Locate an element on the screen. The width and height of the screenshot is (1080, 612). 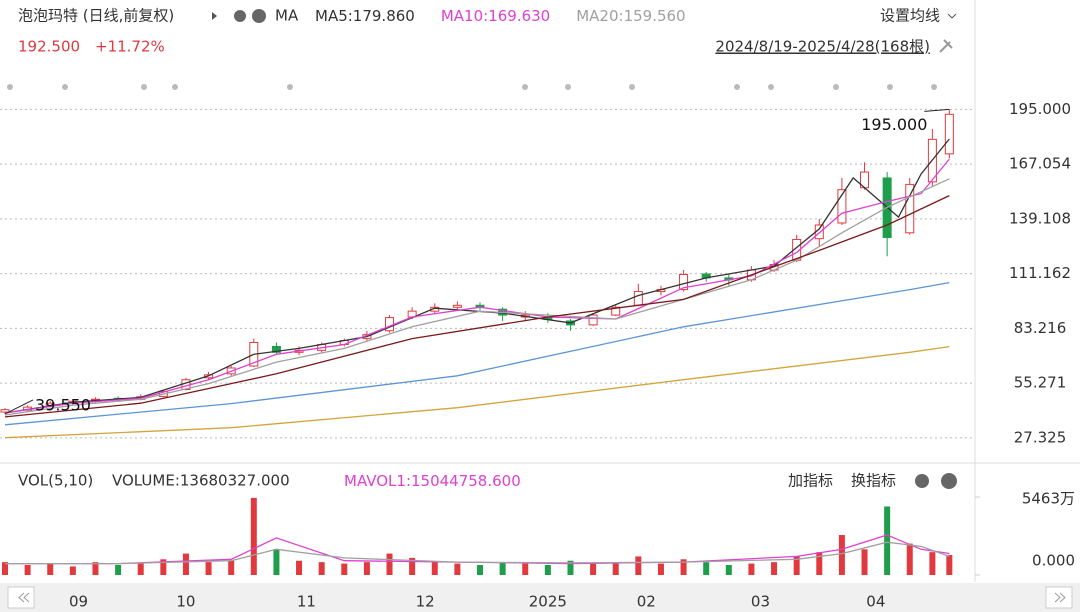
x-tick-label: 04 is located at coordinates (875, 602).